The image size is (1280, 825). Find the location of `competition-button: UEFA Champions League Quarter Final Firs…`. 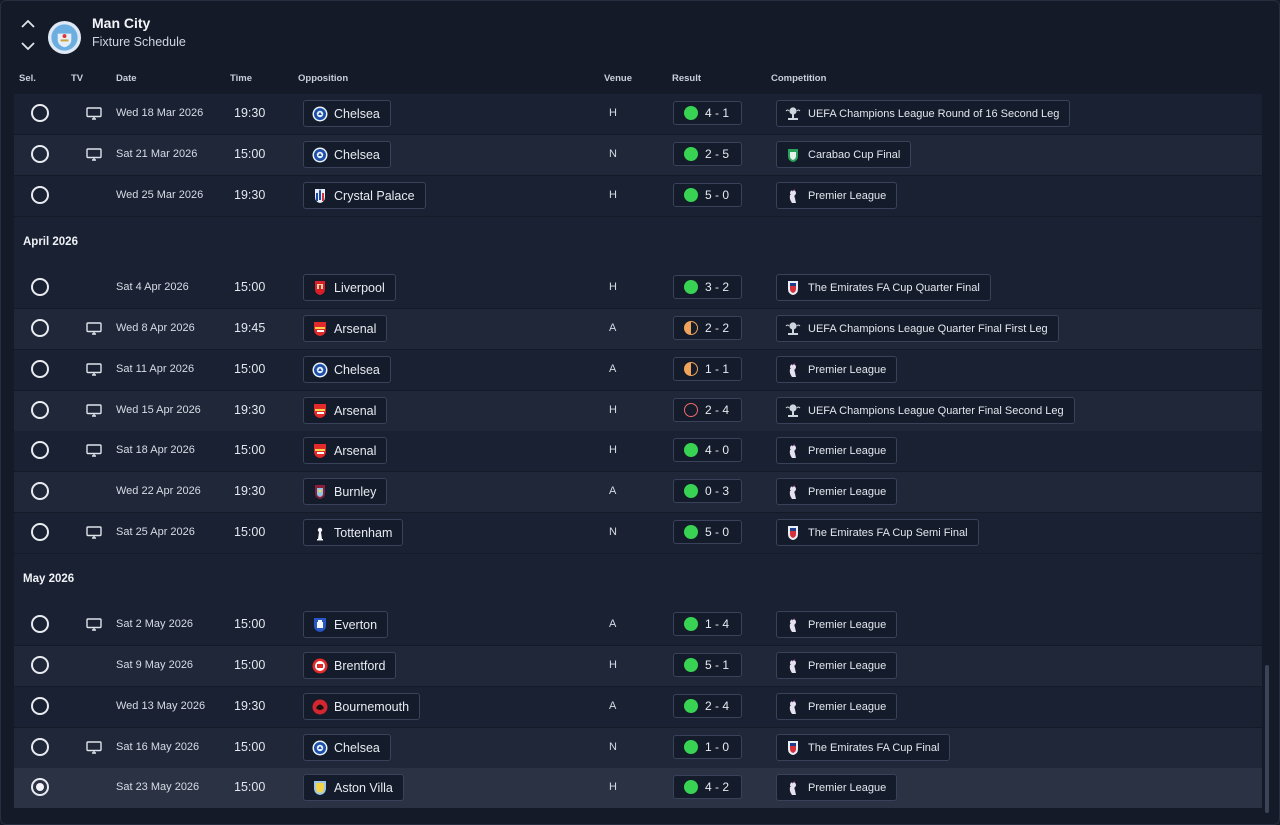

competition-button: UEFA Champions League Quarter Final Firs… is located at coordinates (917, 328).